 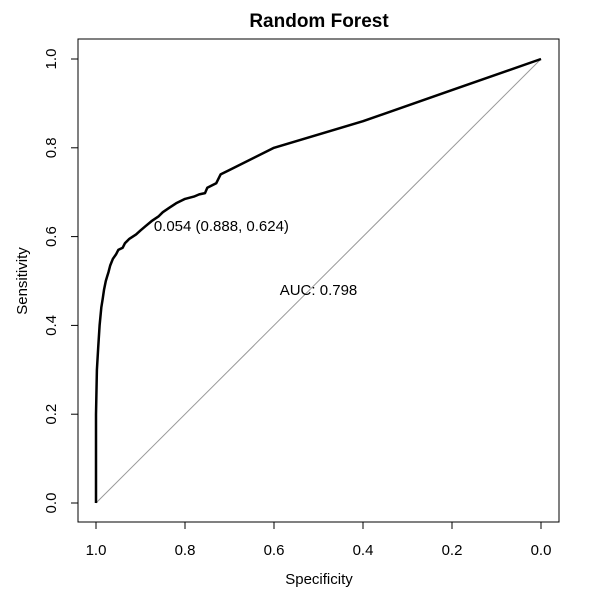 What do you see at coordinates (319, 21) in the screenshot?
I see `chart-title: Random Forest` at bounding box center [319, 21].